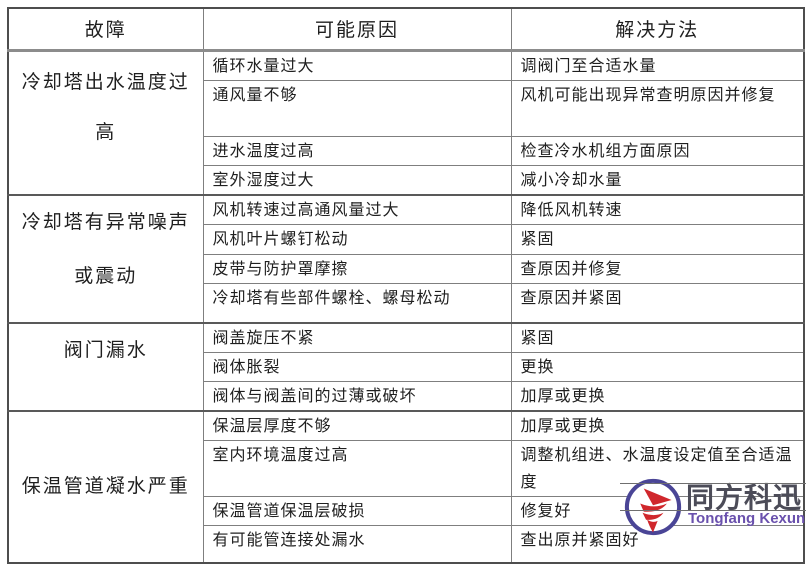 The image size is (811, 564). I want to click on tongfang-swoosh-icon, so click(653, 507).